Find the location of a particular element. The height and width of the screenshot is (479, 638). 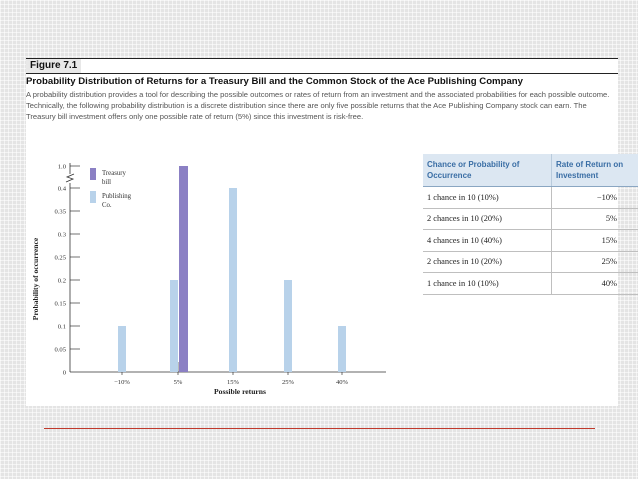

table-header-probability: Chance or Probability of Occurrence is located at coordinates (487, 170).